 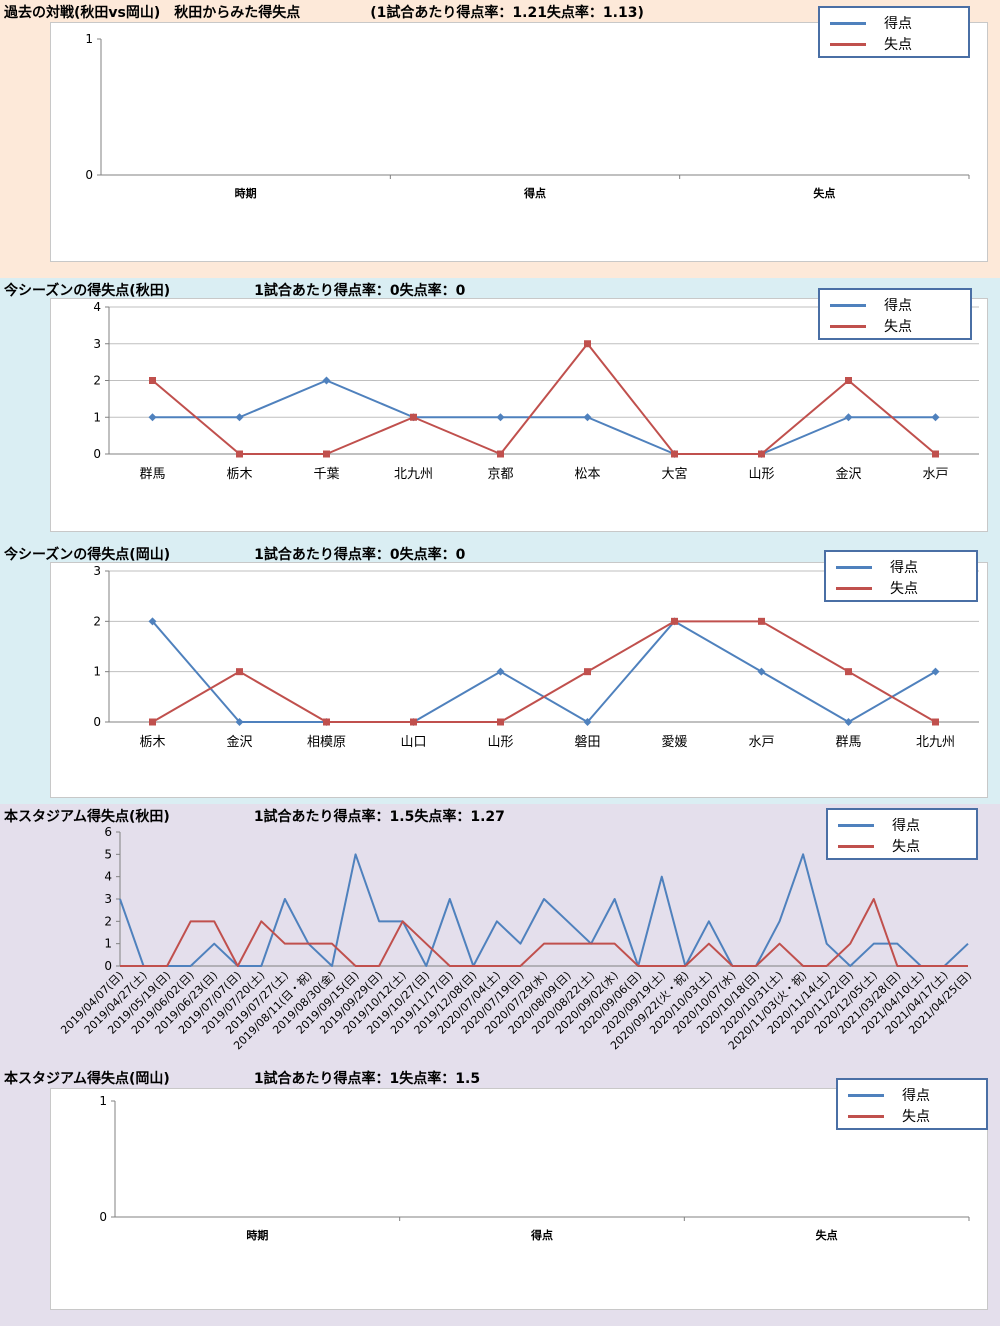 What do you see at coordinates (326, 474) in the screenshot?
I see `x-tick-label: 千葉` at bounding box center [326, 474].